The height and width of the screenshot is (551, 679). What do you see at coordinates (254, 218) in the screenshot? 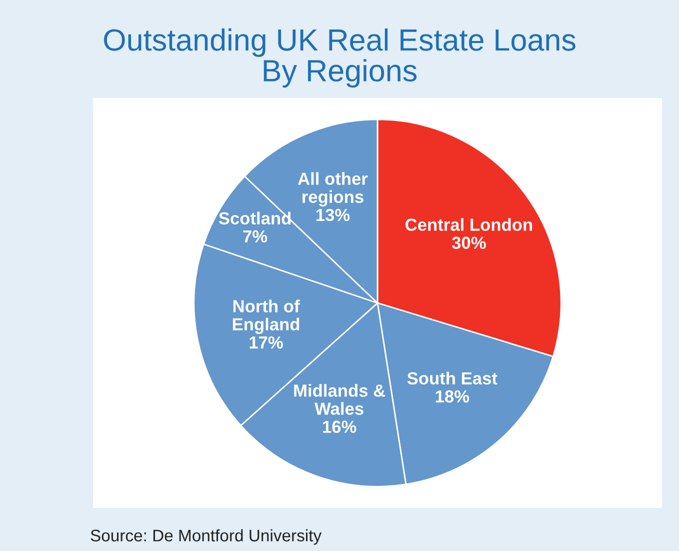
I see `slice-label: Scotland` at bounding box center [254, 218].